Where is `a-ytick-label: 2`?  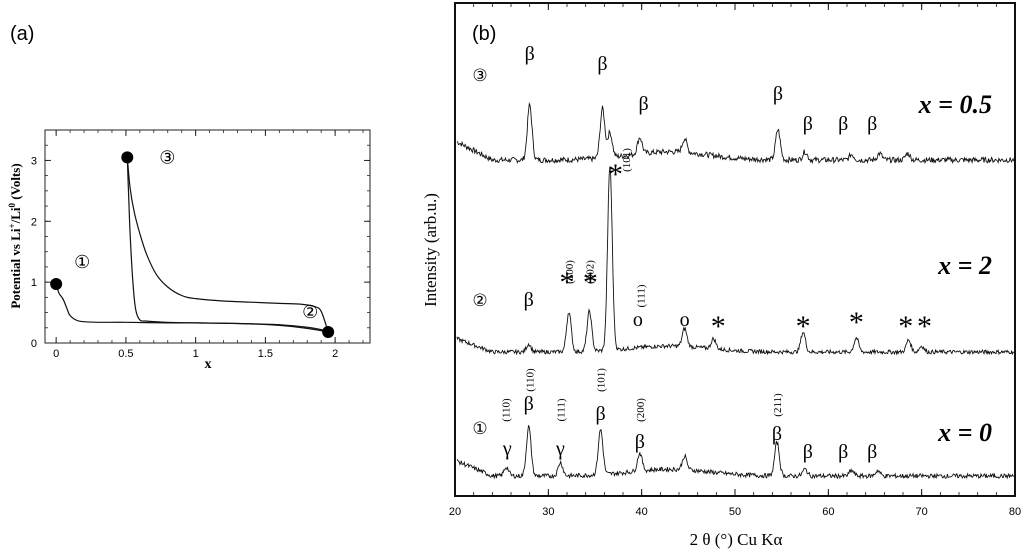 a-ytick-label: 2 is located at coordinates (34, 222).